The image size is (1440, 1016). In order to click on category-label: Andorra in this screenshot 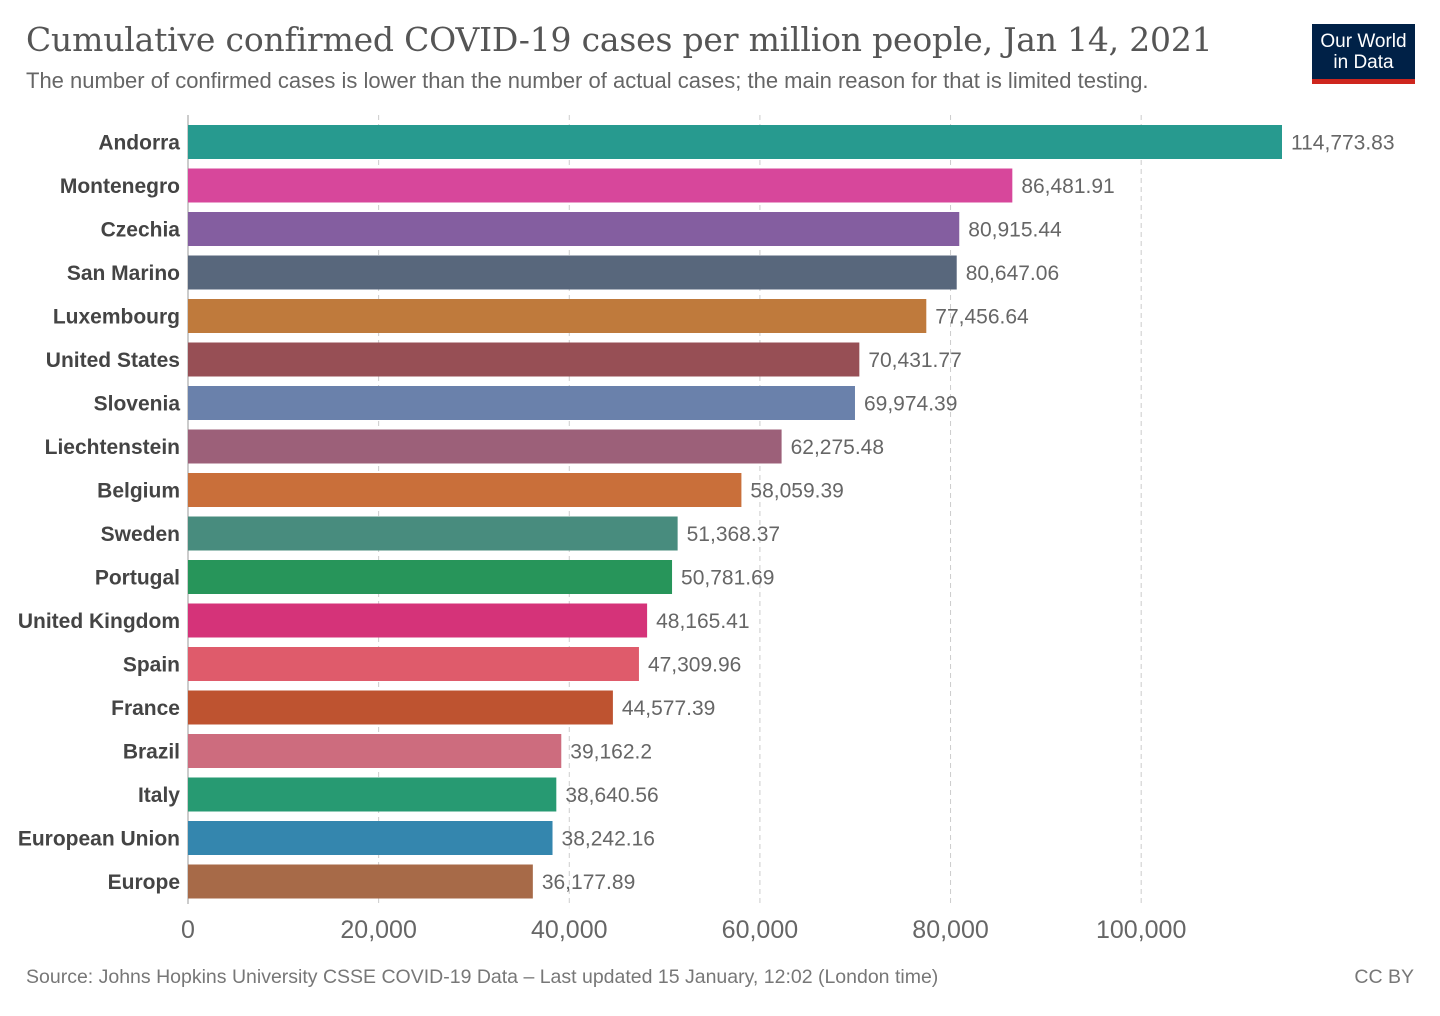, I will do `click(139, 143)`.